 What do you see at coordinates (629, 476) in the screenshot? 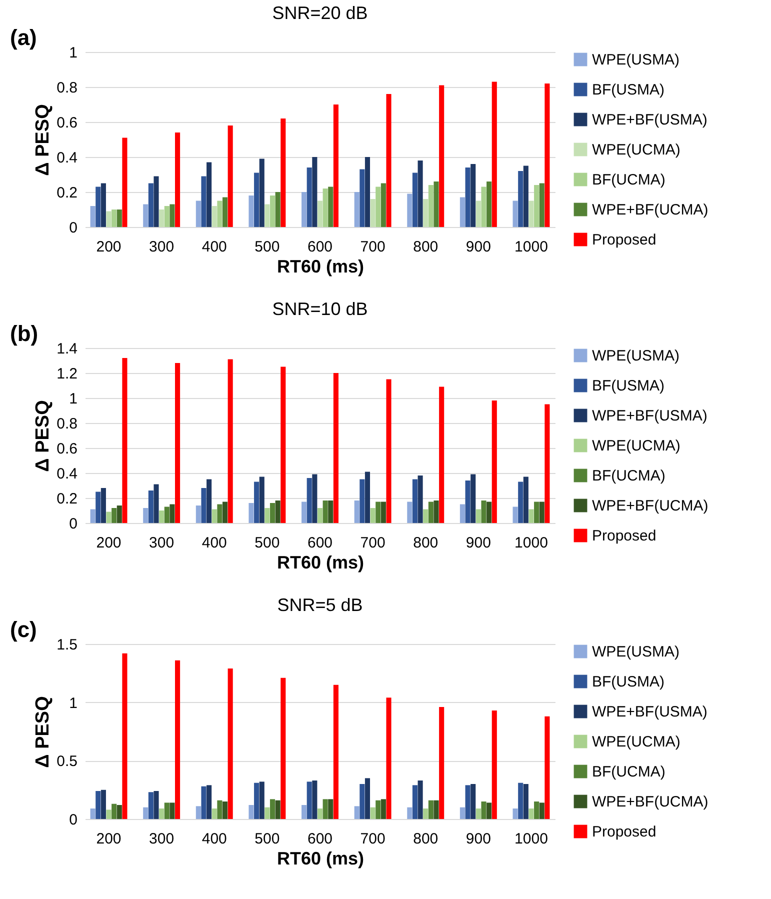
I see `legend-label: BF(UCMA)` at bounding box center [629, 476].